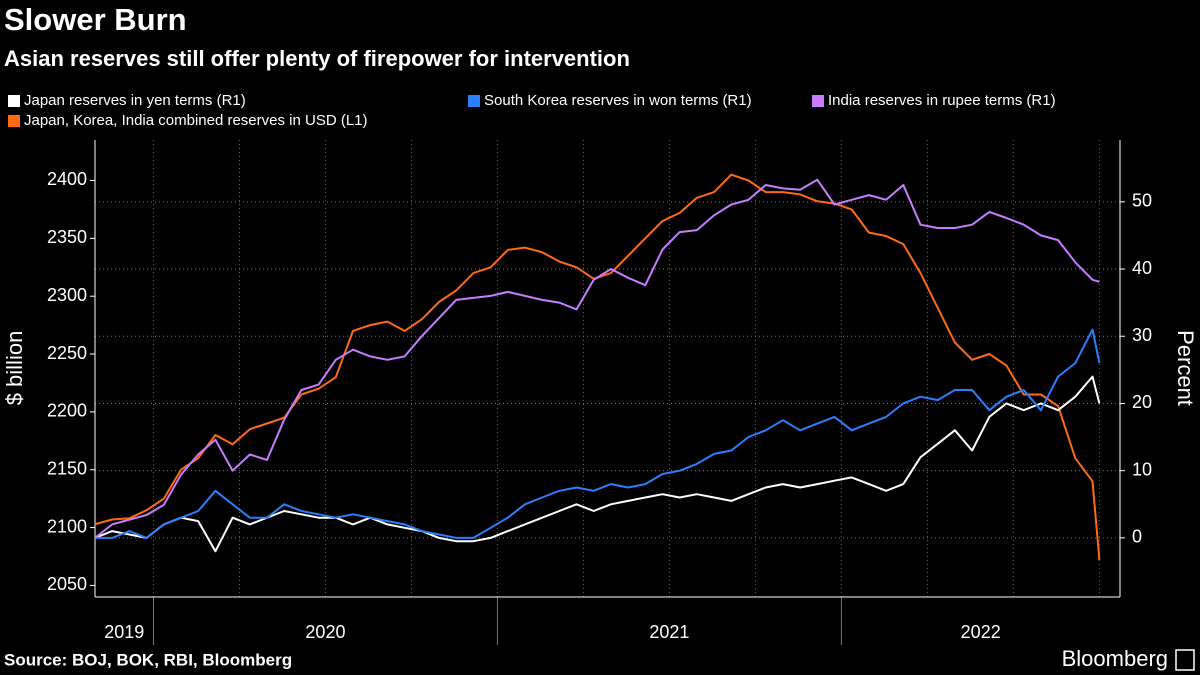  I want to click on legend-label: India reserves in rupee terms (R1), so click(942, 100).